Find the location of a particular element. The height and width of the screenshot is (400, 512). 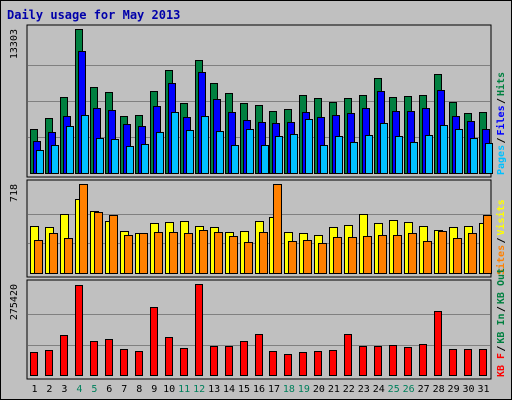

x-tick-label-day-10: 10 is located at coordinates (169, 389).